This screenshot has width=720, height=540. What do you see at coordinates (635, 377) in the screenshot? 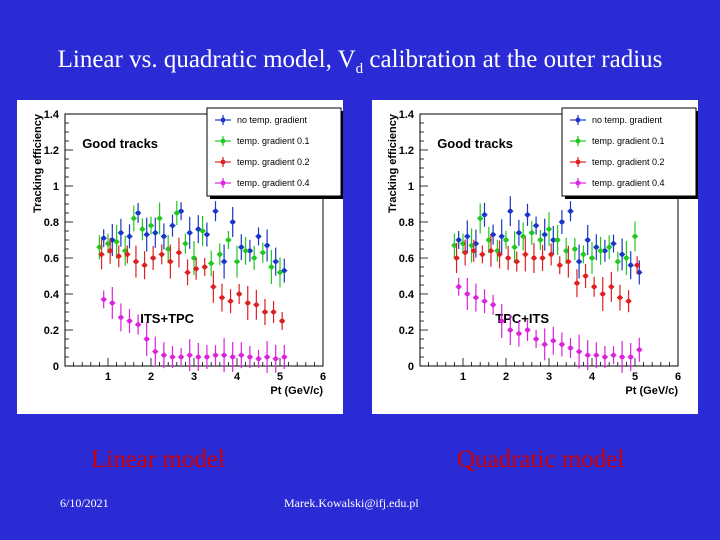
I see `x-tick-label: 5` at bounding box center [635, 377].